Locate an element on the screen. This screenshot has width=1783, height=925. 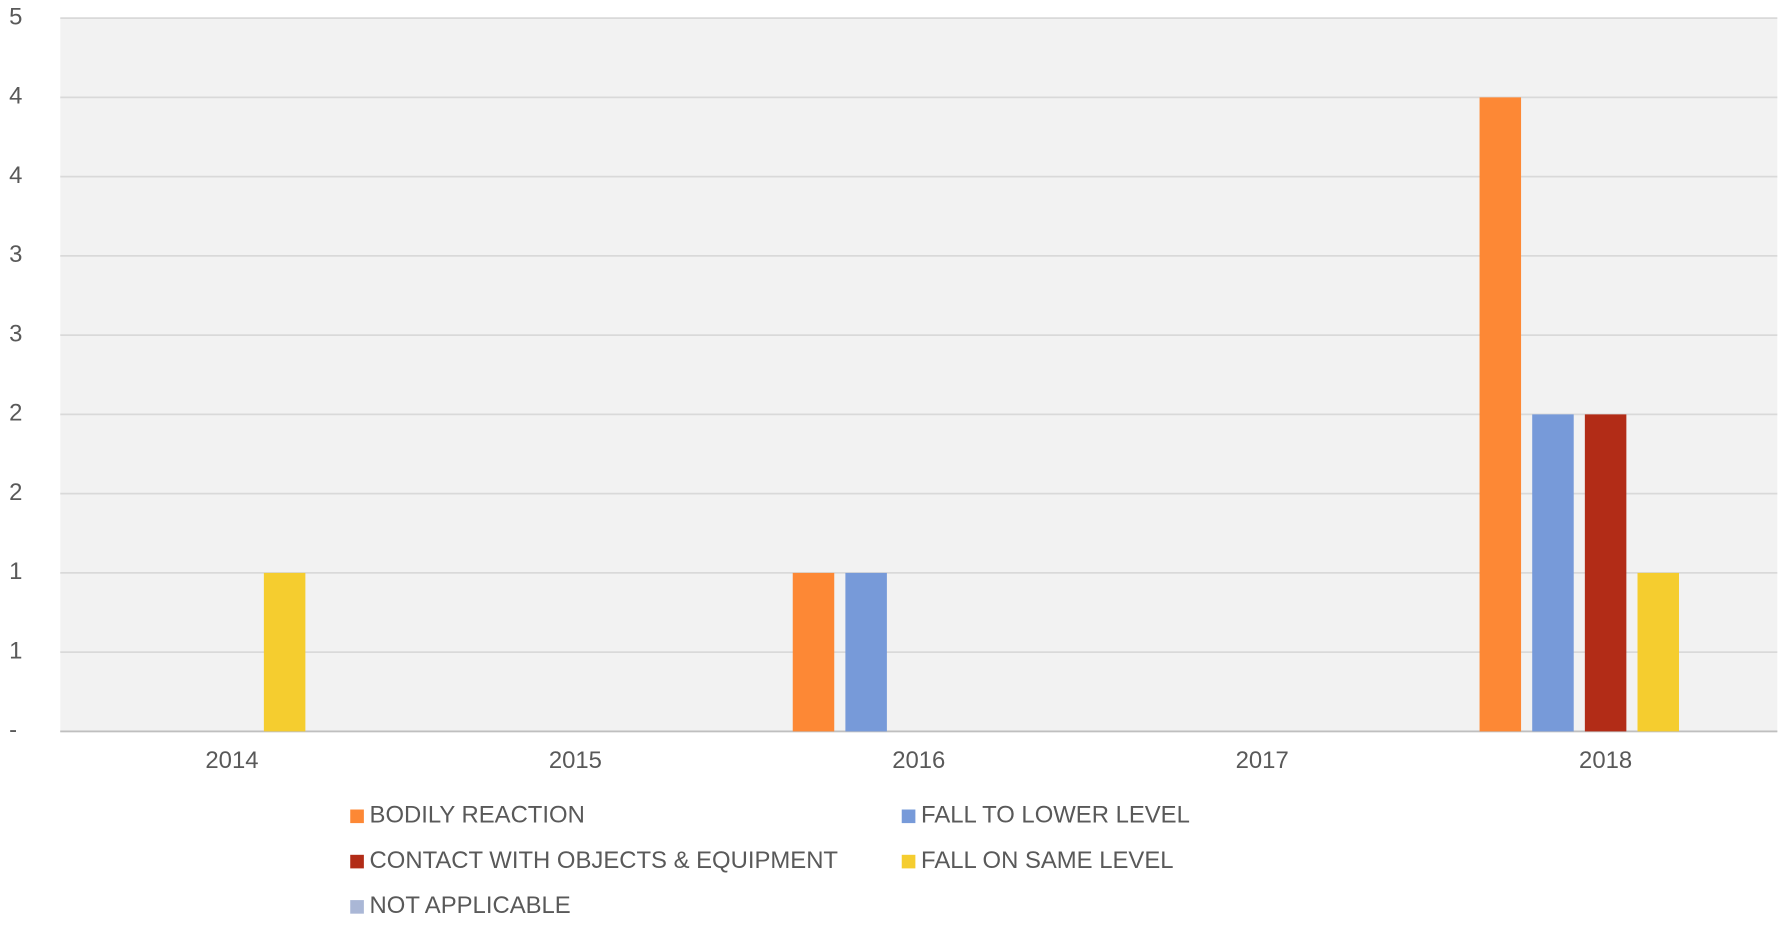
y-tick-label: 5 is located at coordinates (15, 16).